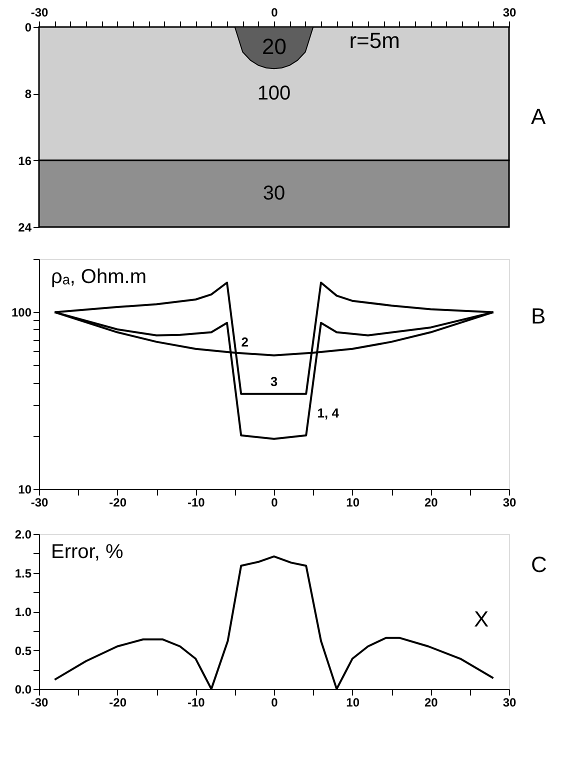  I want to click on y-tick-label: 0.5, so click(23, 651).